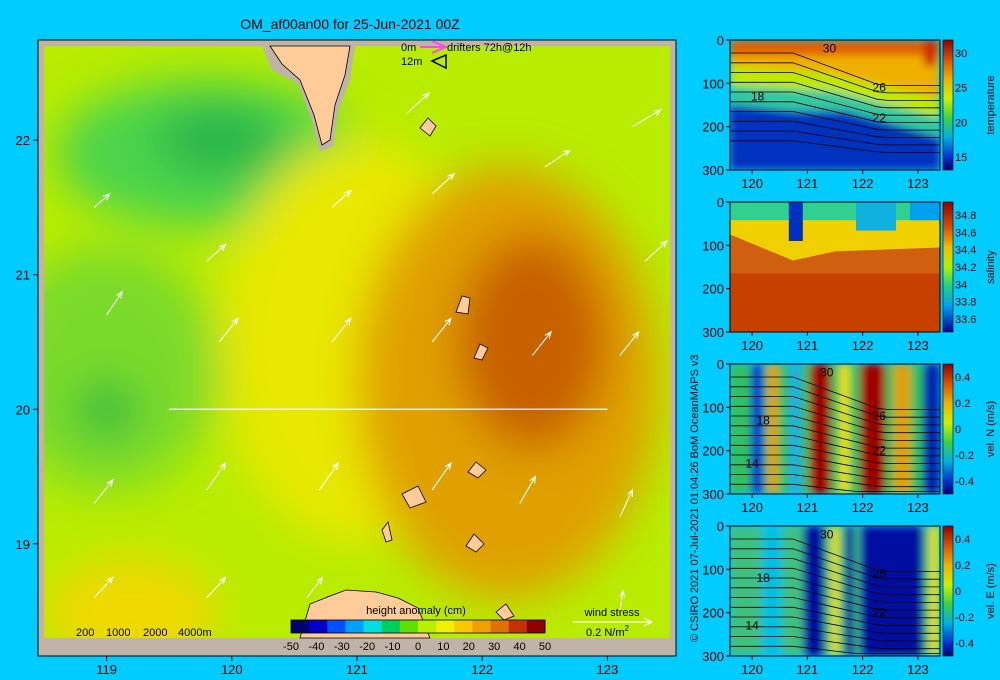  Describe the element at coordinates (830, 49) in the screenshot. I see `contour-label: 30` at that location.